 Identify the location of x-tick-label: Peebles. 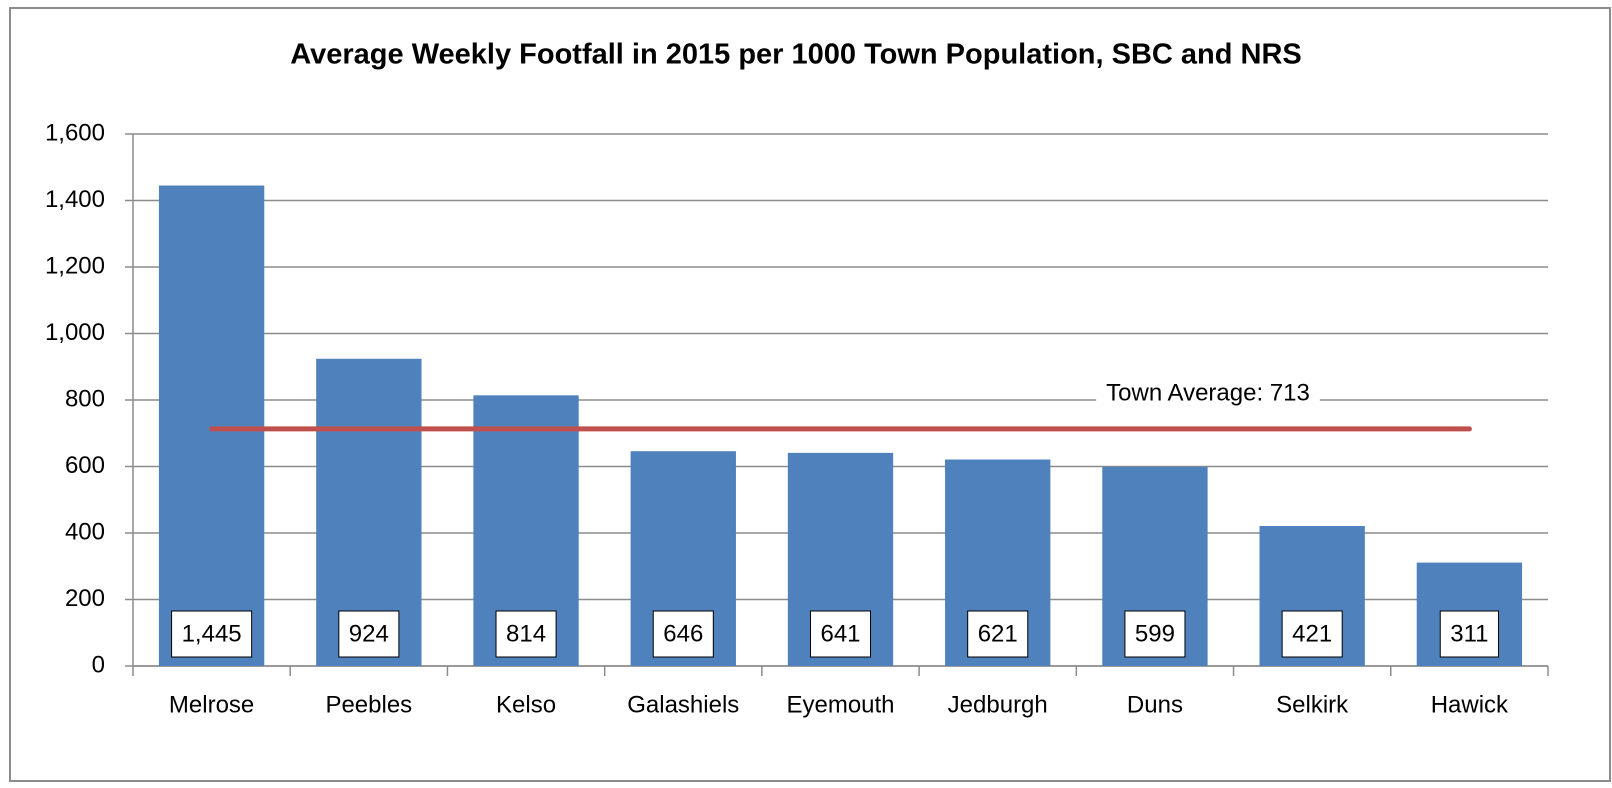
(368, 704).